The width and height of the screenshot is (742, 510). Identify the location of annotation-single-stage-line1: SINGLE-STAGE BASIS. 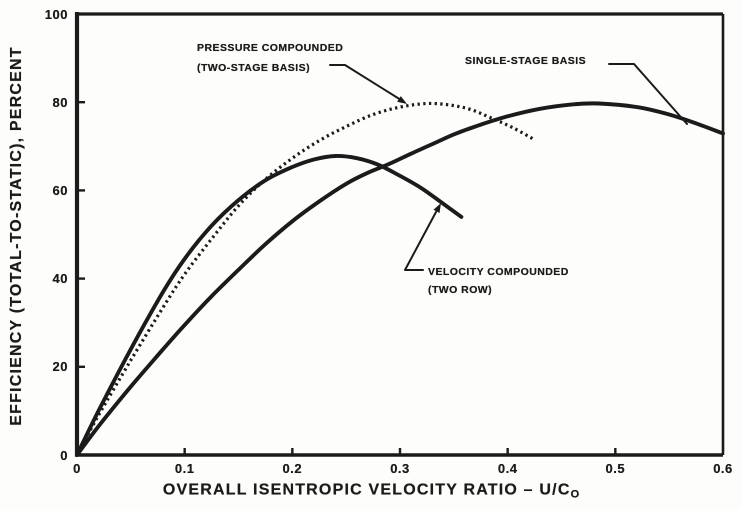
(526, 61).